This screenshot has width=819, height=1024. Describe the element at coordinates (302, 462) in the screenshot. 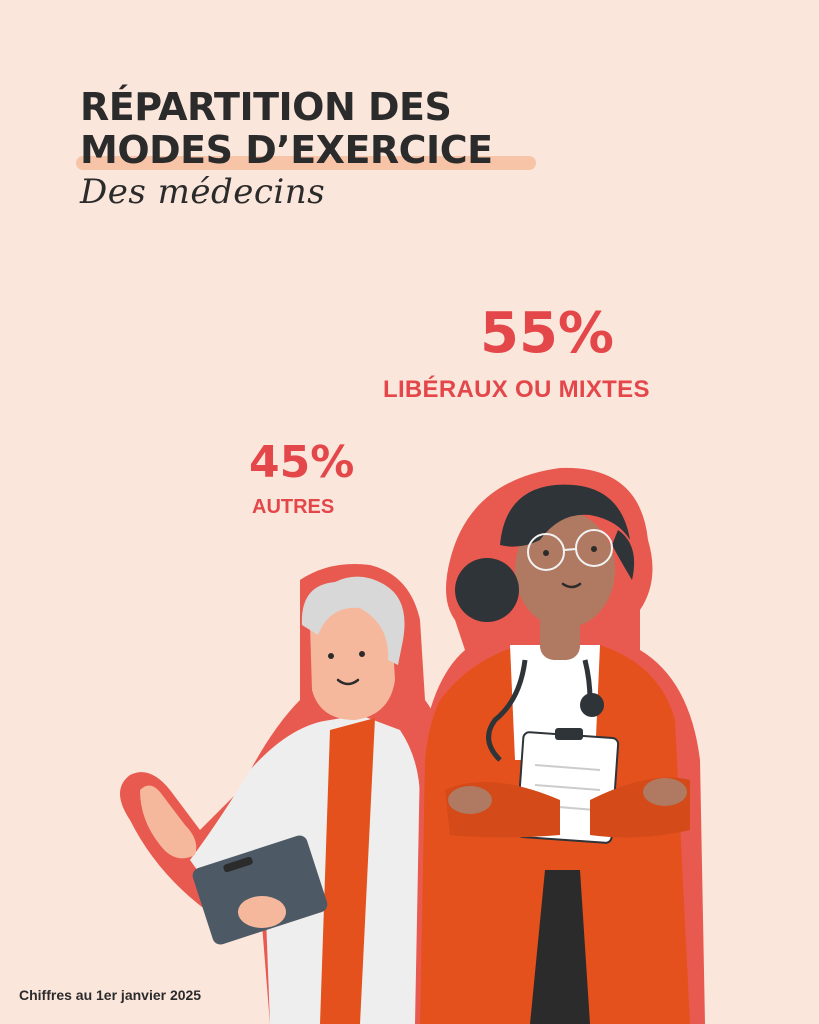

I see `stat-value-other: 45%` at that location.